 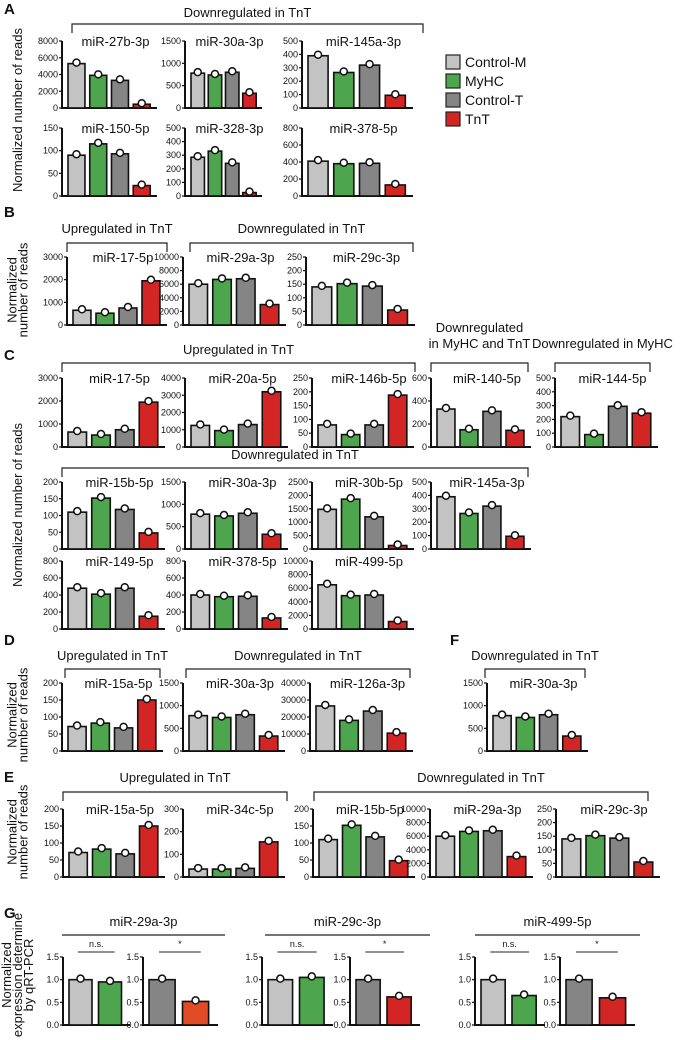 I want to click on chart-title: miR-29c-3p, so click(x=366, y=257).